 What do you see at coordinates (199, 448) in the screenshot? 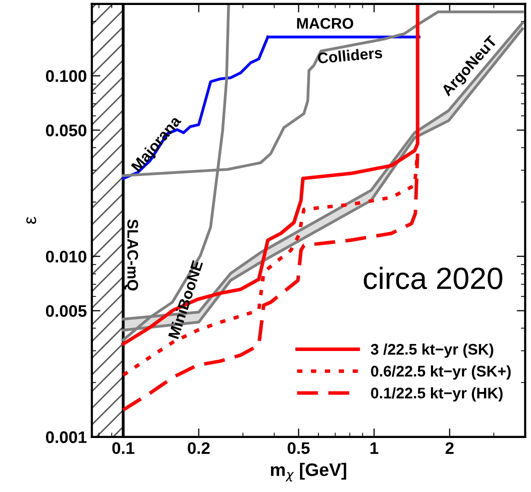
I see `x-tick-label: 0.2` at bounding box center [199, 448].